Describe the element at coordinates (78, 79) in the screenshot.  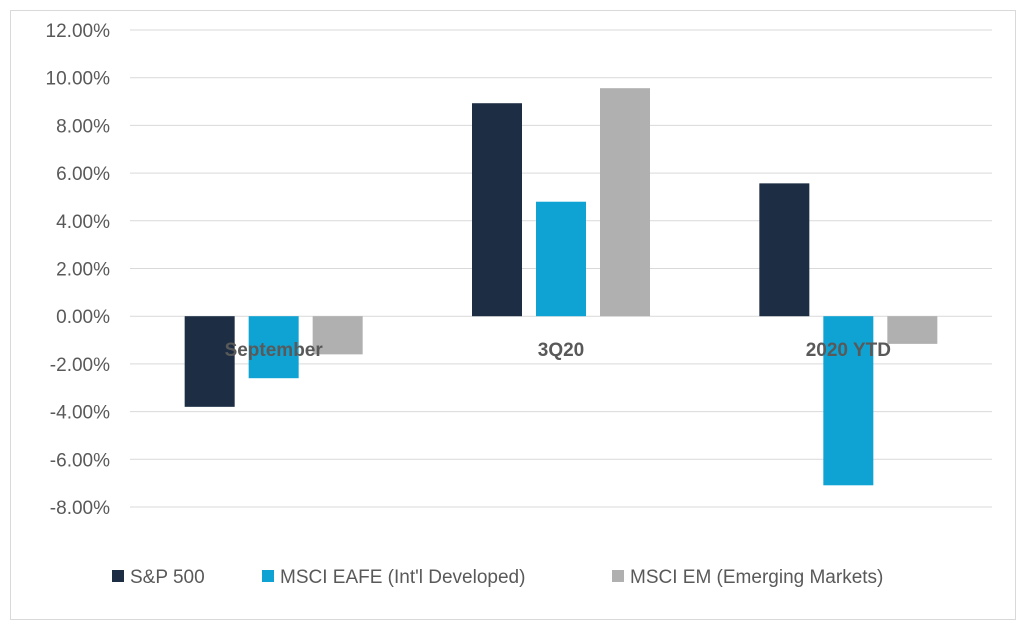
I see `y-tick-label: 10.00%` at that location.